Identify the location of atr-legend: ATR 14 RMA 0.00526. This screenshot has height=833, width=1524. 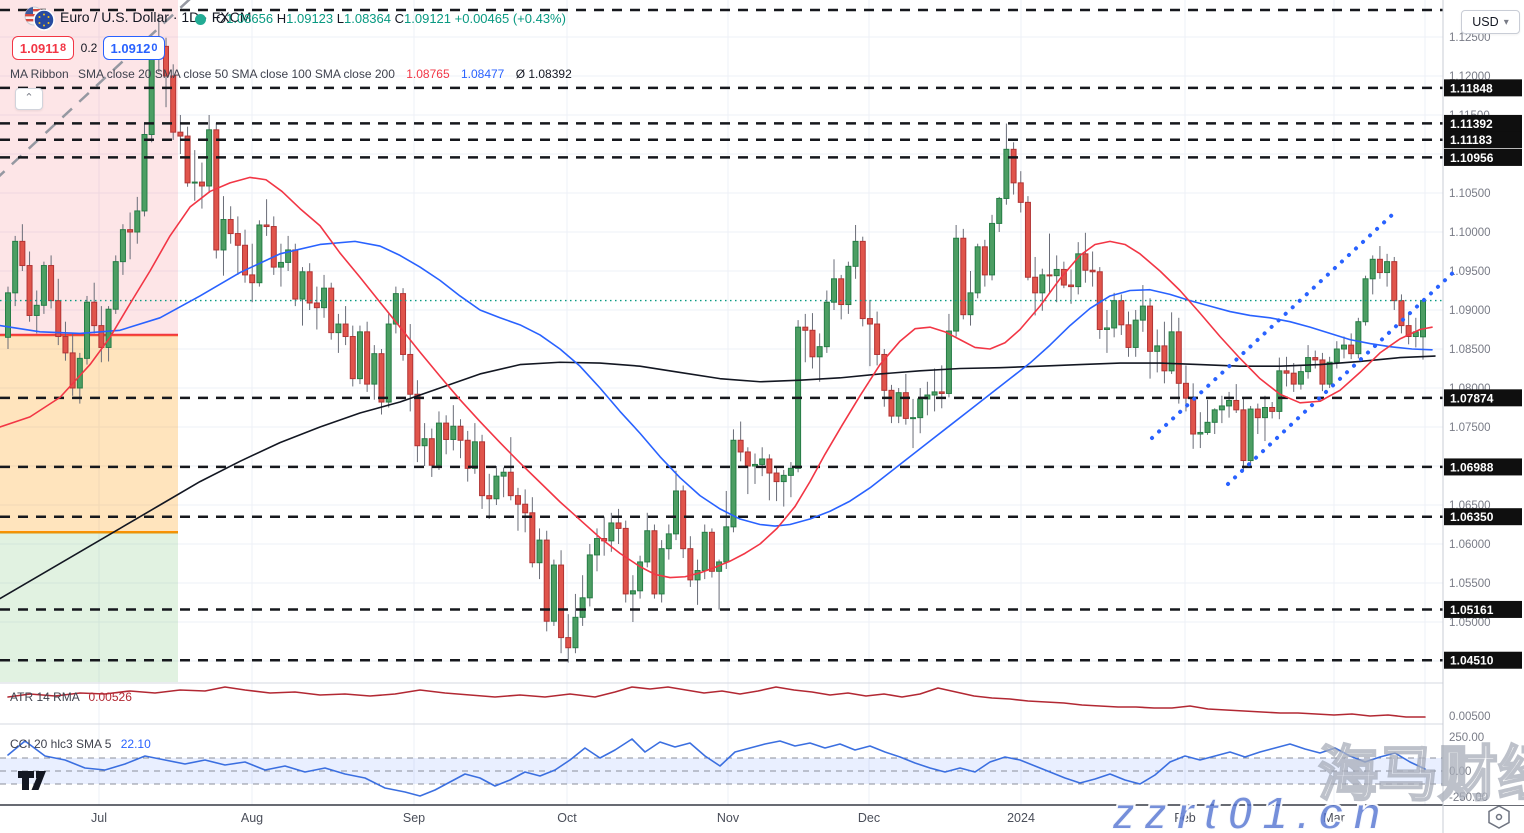
(71, 697).